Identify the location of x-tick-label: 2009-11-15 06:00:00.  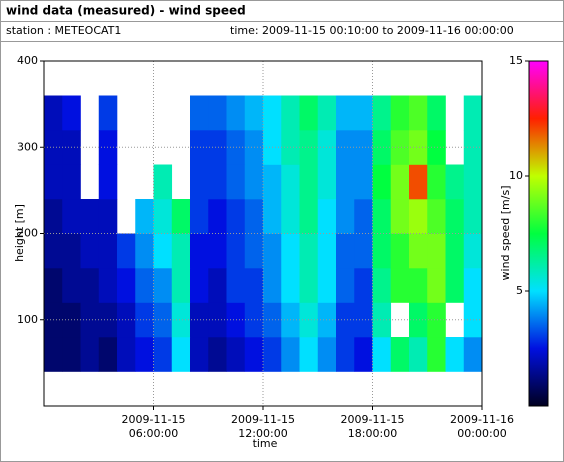
(154, 426).